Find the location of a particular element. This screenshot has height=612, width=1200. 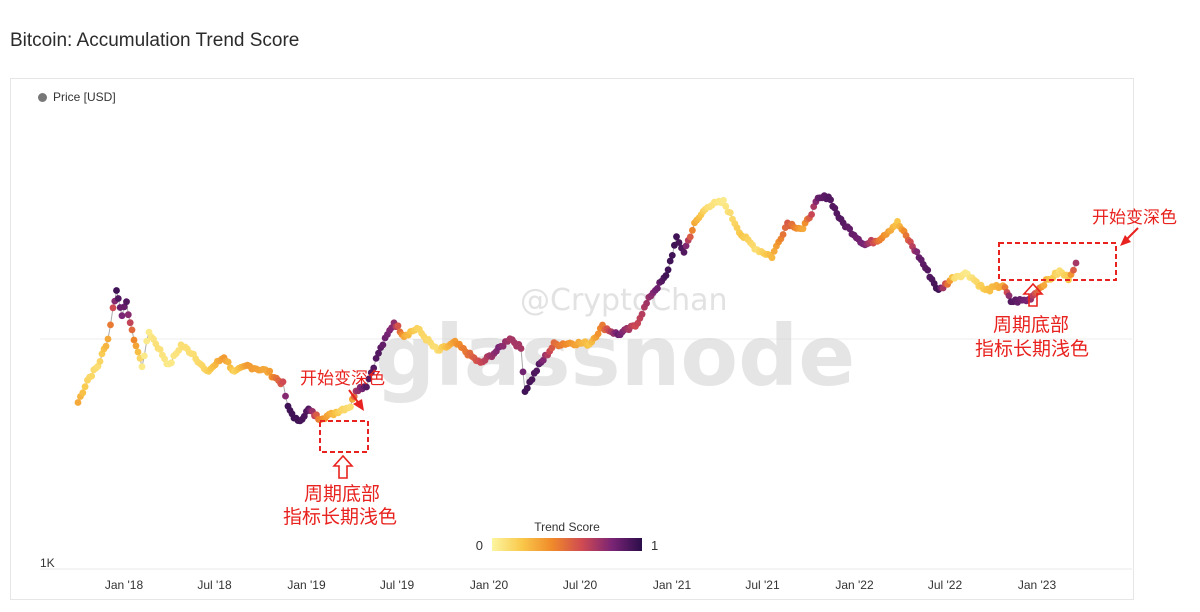

colorbar-max-label: 1 is located at coordinates (654, 545).